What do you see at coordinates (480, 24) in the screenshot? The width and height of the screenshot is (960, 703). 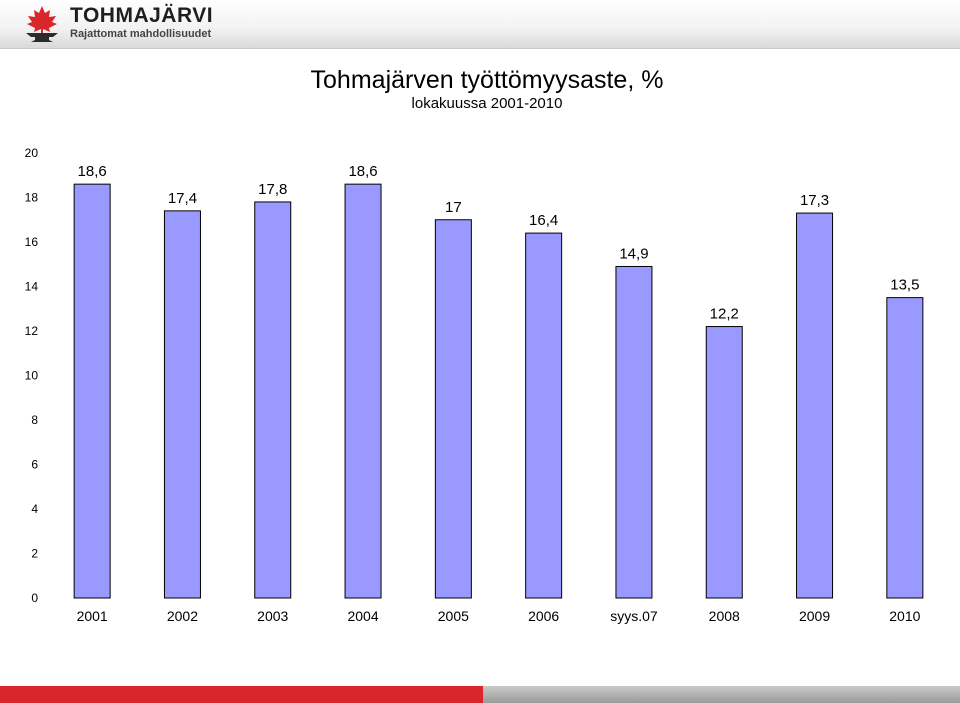 I see `header-banner: TOHMAJÄRVI Rajattomat mahdollisuudet` at bounding box center [480, 24].